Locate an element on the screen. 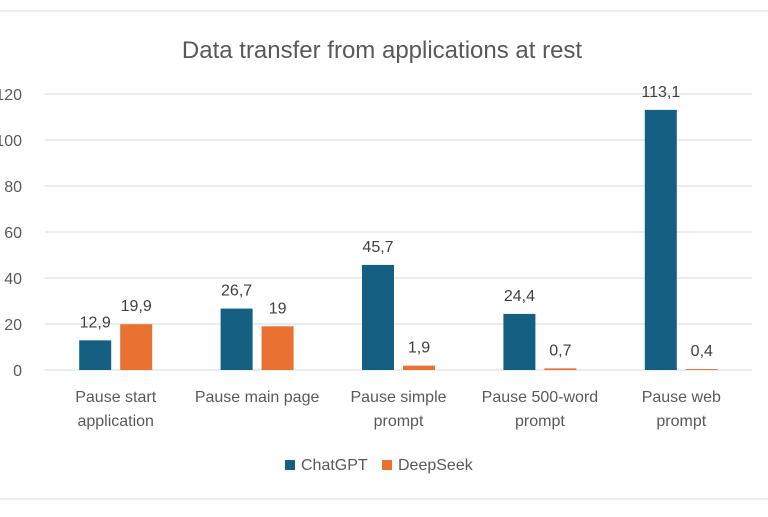  data-label-deepseek: 19,9 is located at coordinates (136, 306).